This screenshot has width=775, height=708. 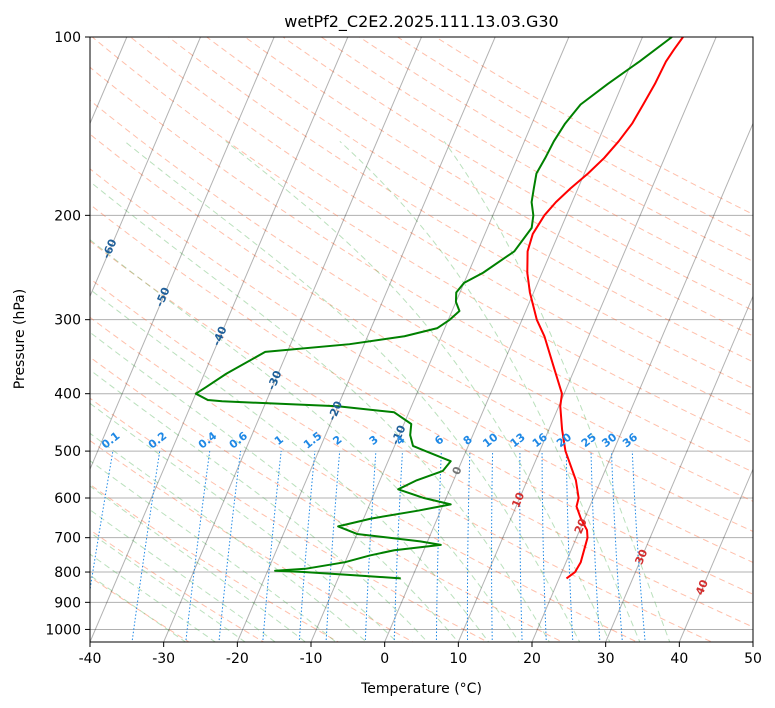 I want to click on y-tick-label: 600, so click(x=67, y=499).